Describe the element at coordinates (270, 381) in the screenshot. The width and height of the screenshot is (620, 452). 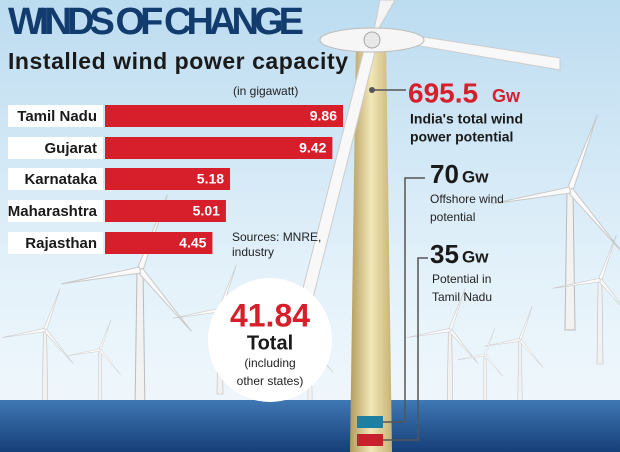
I see `total-text: other states)` at that location.